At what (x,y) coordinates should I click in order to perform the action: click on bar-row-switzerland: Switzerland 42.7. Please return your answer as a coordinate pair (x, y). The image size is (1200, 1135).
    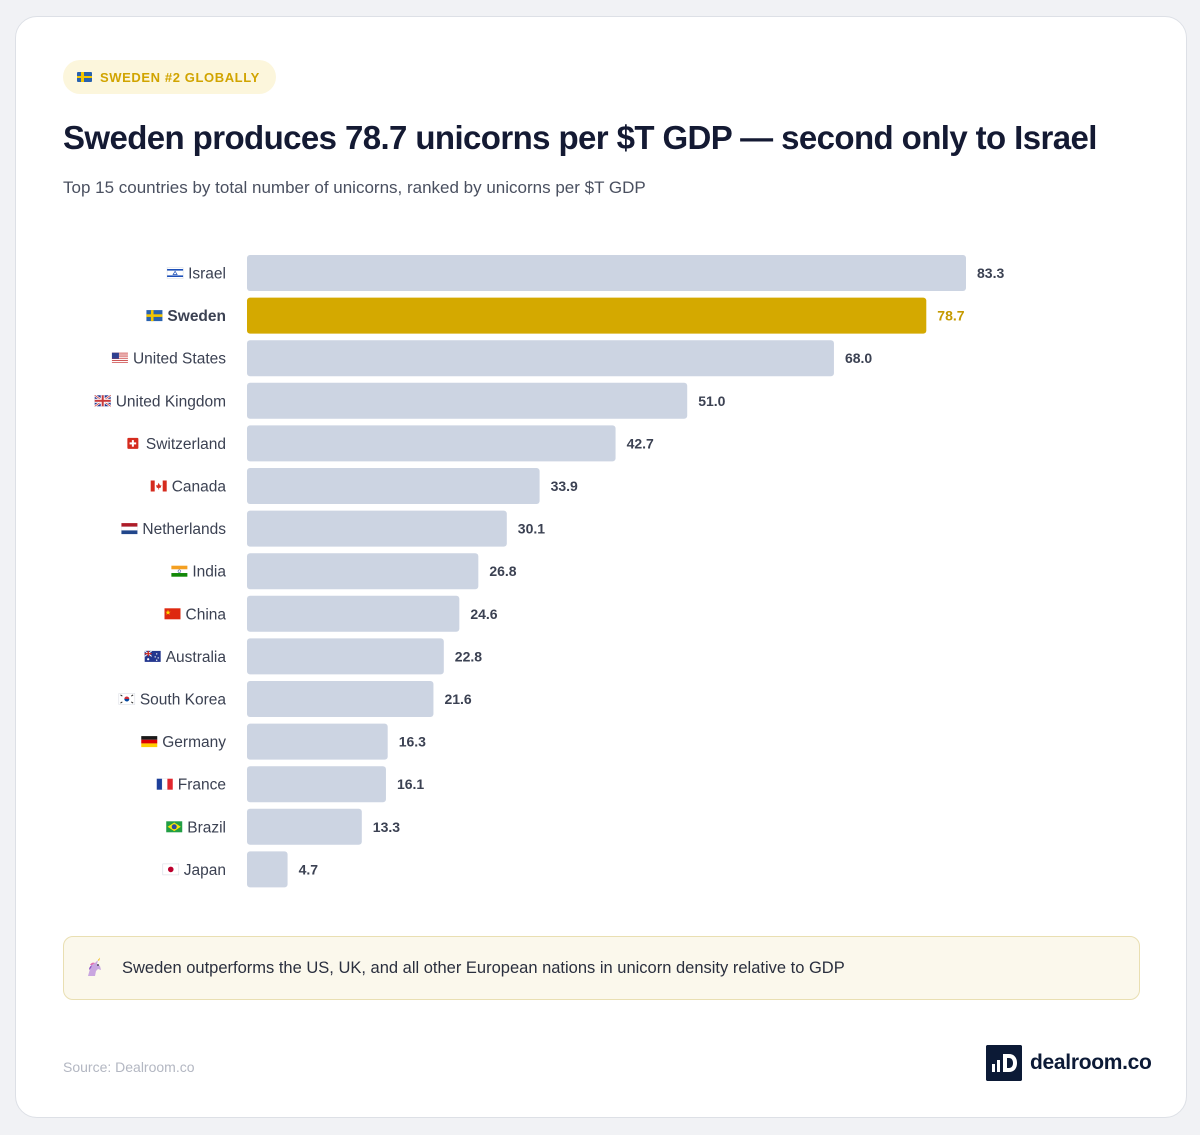
    Looking at the image, I should click on (390, 443).